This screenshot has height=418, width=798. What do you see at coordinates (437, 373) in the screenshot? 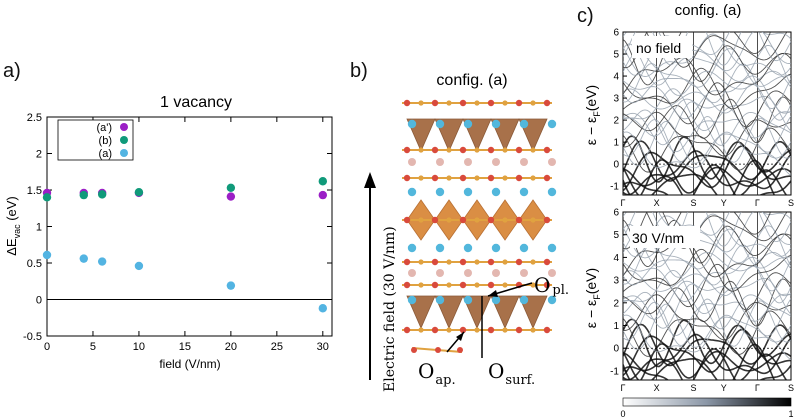
I see `label-o-ap: Oap.` at bounding box center [437, 373].